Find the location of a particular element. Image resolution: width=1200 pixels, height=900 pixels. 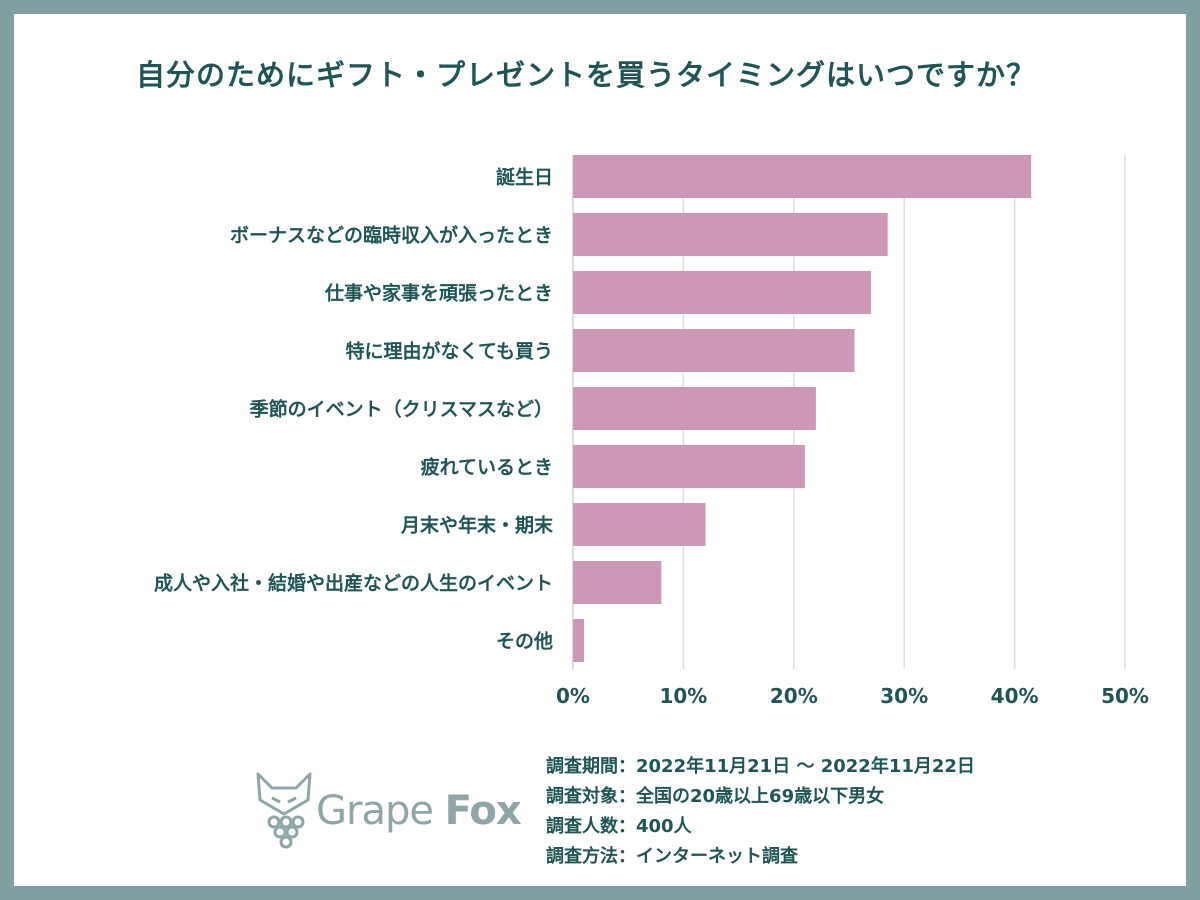

logo-wordmark: Grape Fox is located at coordinates (419, 811).